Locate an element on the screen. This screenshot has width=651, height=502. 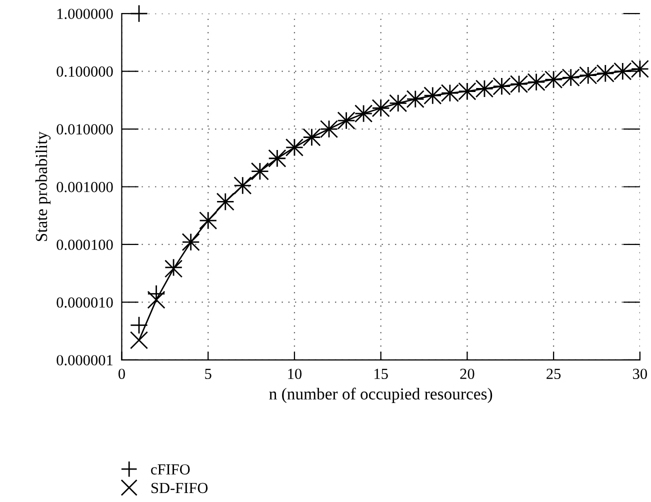
y-tick-label: 0.100000 is located at coordinates (84, 71).